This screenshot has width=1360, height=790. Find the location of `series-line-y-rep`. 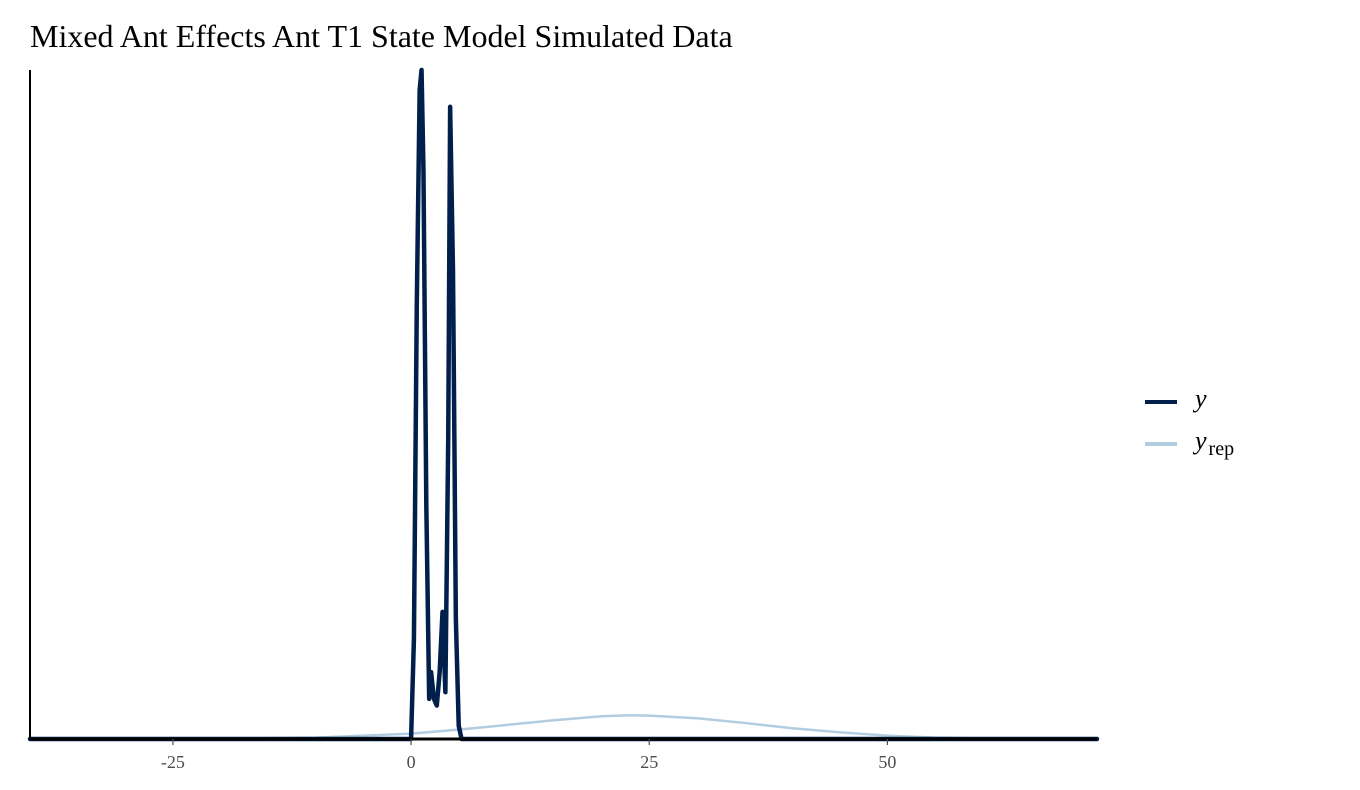

series-line-y-rep is located at coordinates (563, 727).